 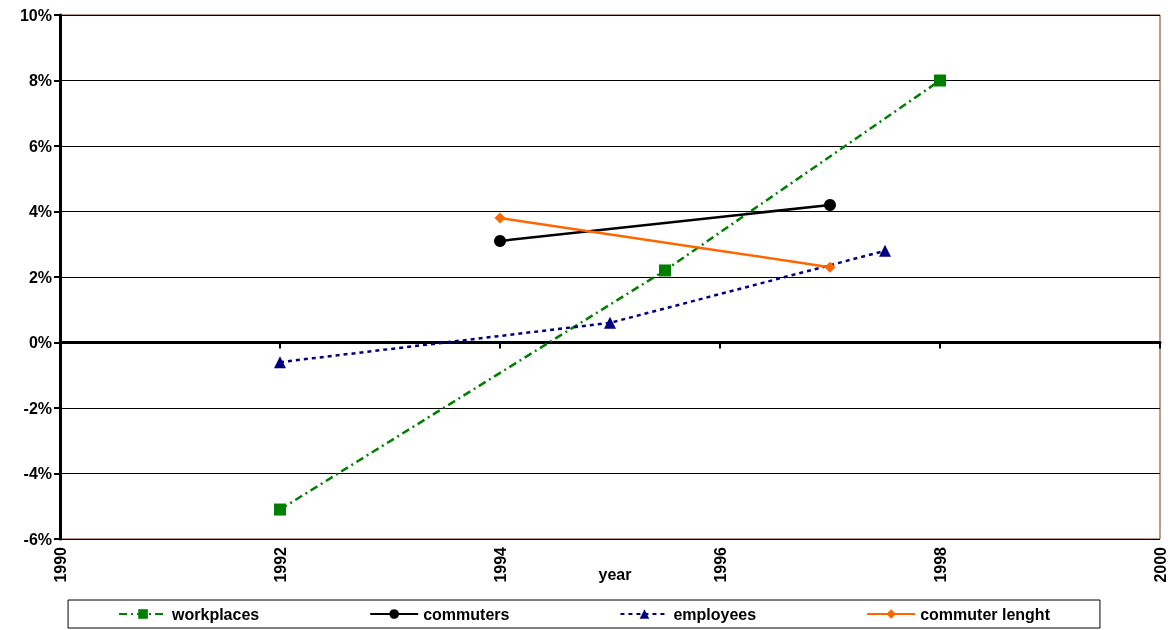 I want to click on y-tick-label: 8%, so click(x=40, y=80).